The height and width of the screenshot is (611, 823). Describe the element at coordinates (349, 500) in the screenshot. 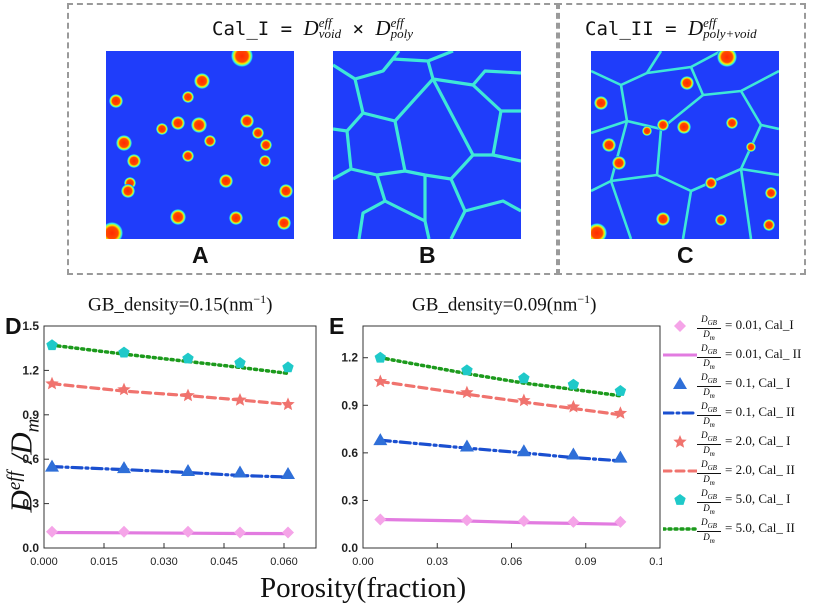

I see `y-tick-label: 0.3` at that location.